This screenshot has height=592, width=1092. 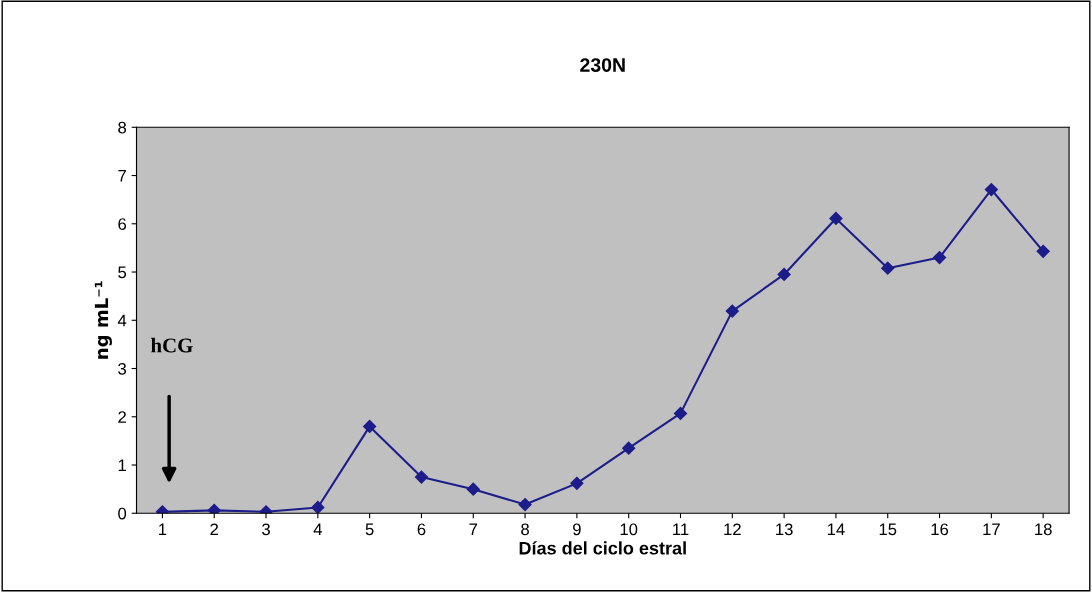 I want to click on y-tick-label: 4, so click(x=122, y=320).